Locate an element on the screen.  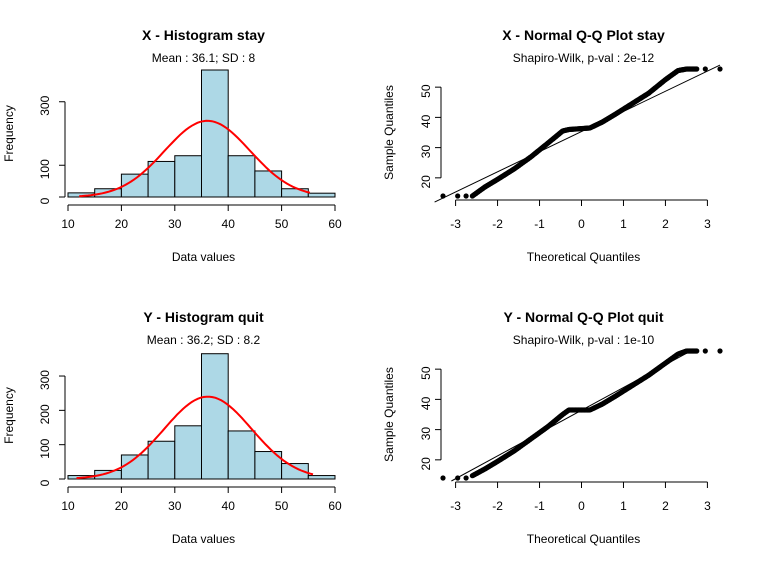
y-tick-label: 200 is located at coordinates (45, 414).